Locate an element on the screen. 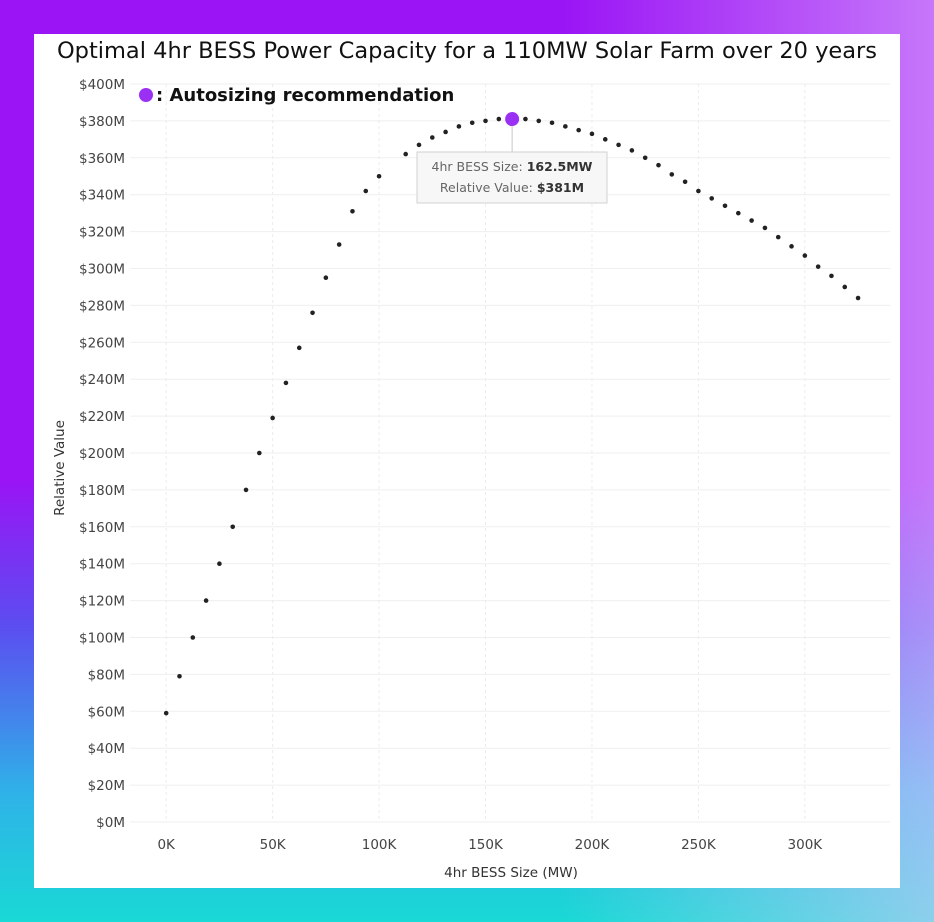  x-tick-label: 300K is located at coordinates (806, 845).